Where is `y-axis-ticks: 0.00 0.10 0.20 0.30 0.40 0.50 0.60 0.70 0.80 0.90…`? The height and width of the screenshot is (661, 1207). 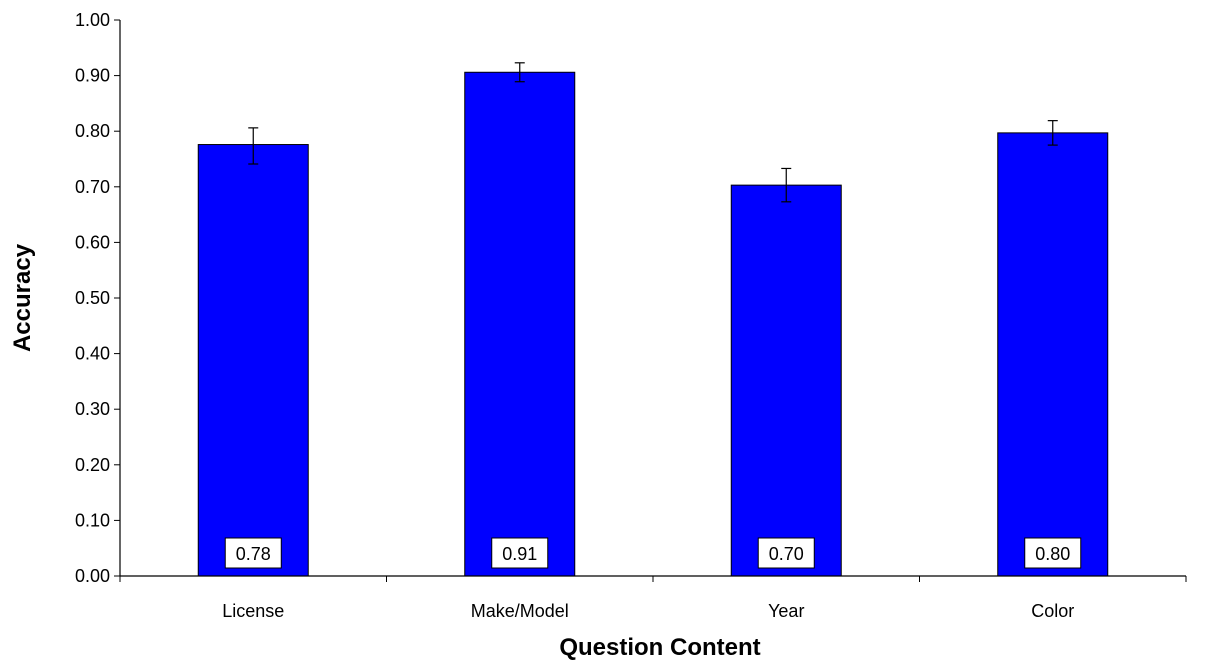 y-axis-ticks: 0.00 0.10 0.20 0.30 0.40 0.50 0.60 0.70 0.80 0.90… is located at coordinates (97, 298).